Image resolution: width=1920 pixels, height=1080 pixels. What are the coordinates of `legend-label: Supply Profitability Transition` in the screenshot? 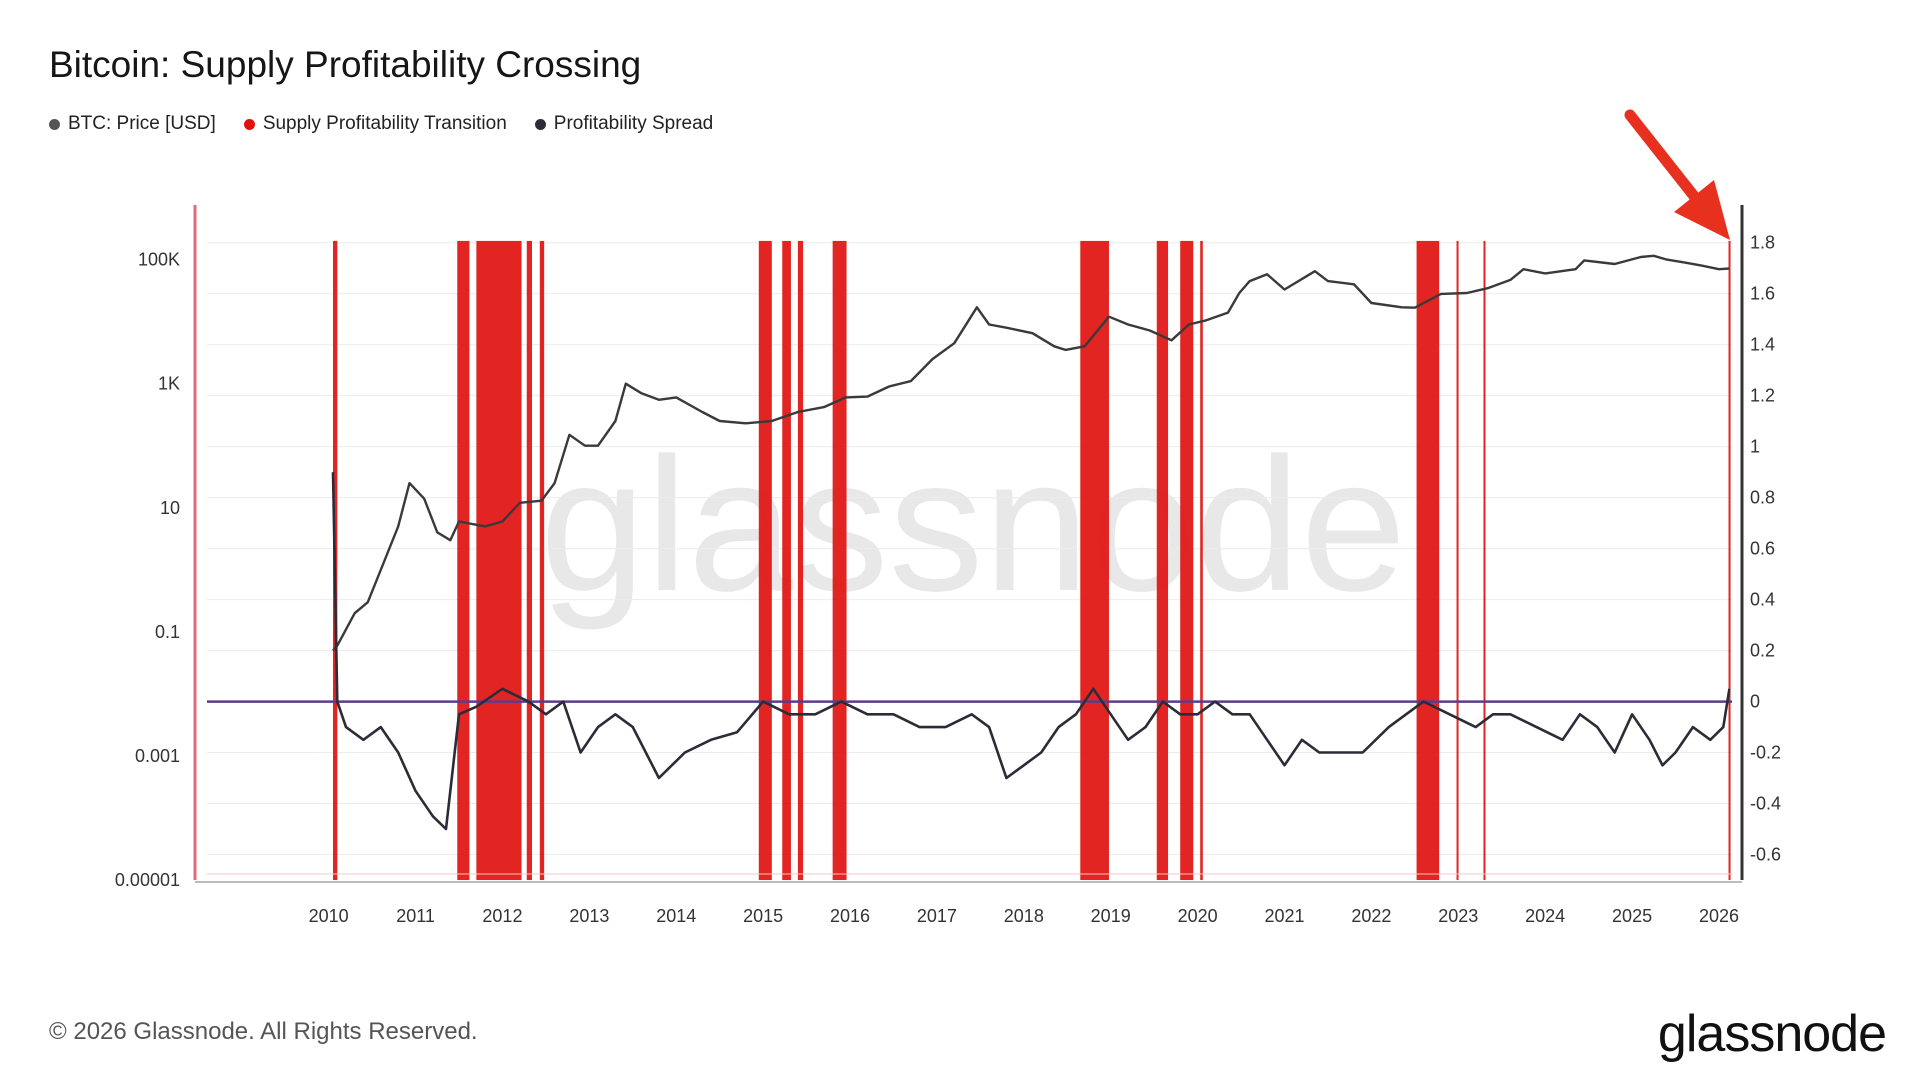 It's located at (384, 123).